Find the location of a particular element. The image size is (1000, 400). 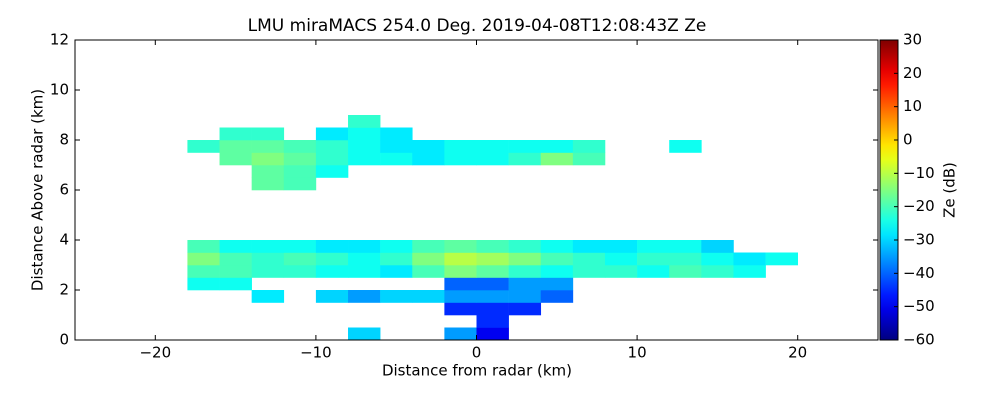

x-tick-label: 10 is located at coordinates (637, 353).